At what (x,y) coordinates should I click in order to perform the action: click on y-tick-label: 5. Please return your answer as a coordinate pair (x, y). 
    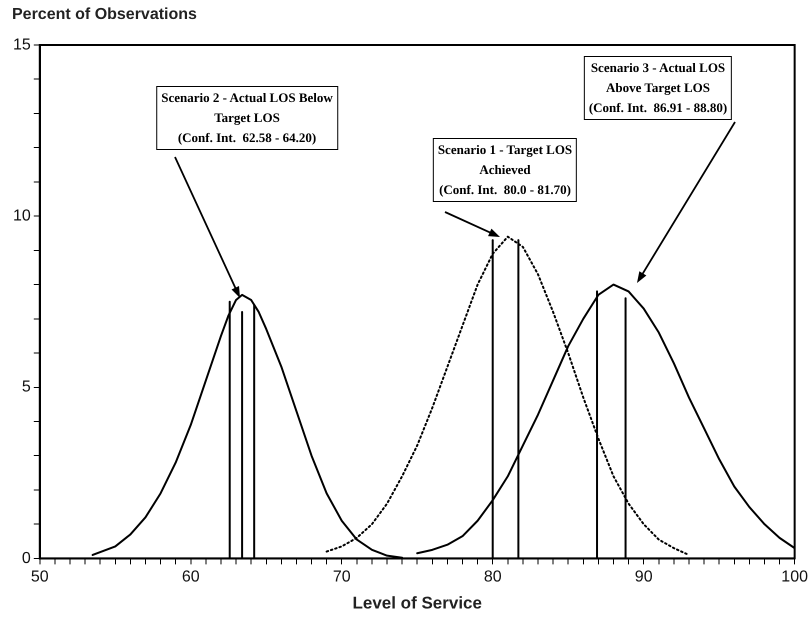
    Looking at the image, I should click on (26, 387).